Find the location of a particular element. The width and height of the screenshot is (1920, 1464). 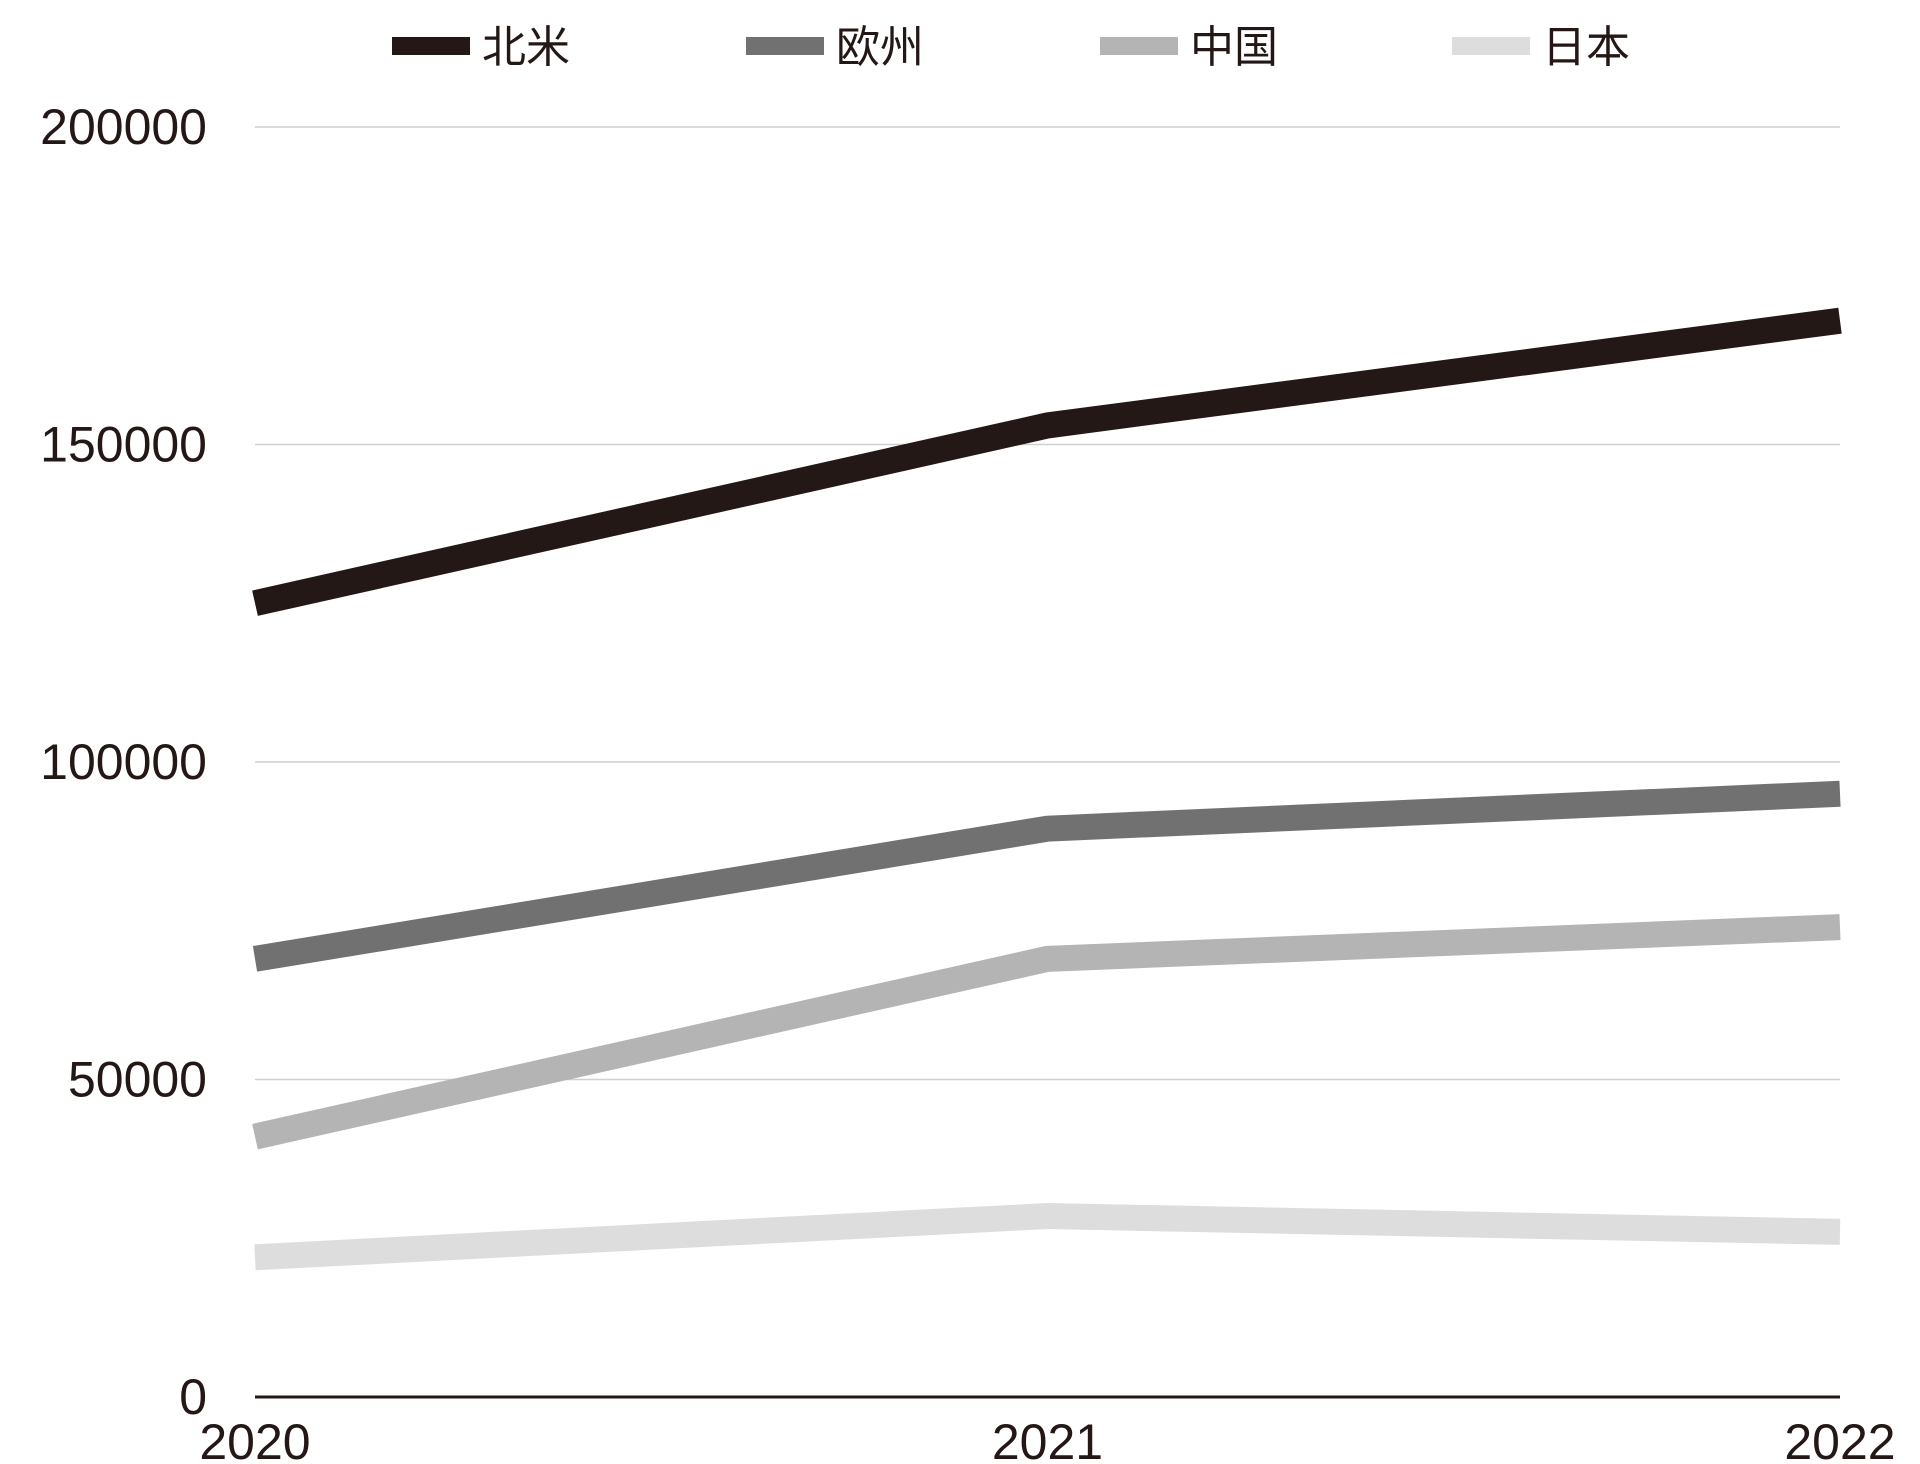

x-tick-label: 2020 is located at coordinates (254, 1439).